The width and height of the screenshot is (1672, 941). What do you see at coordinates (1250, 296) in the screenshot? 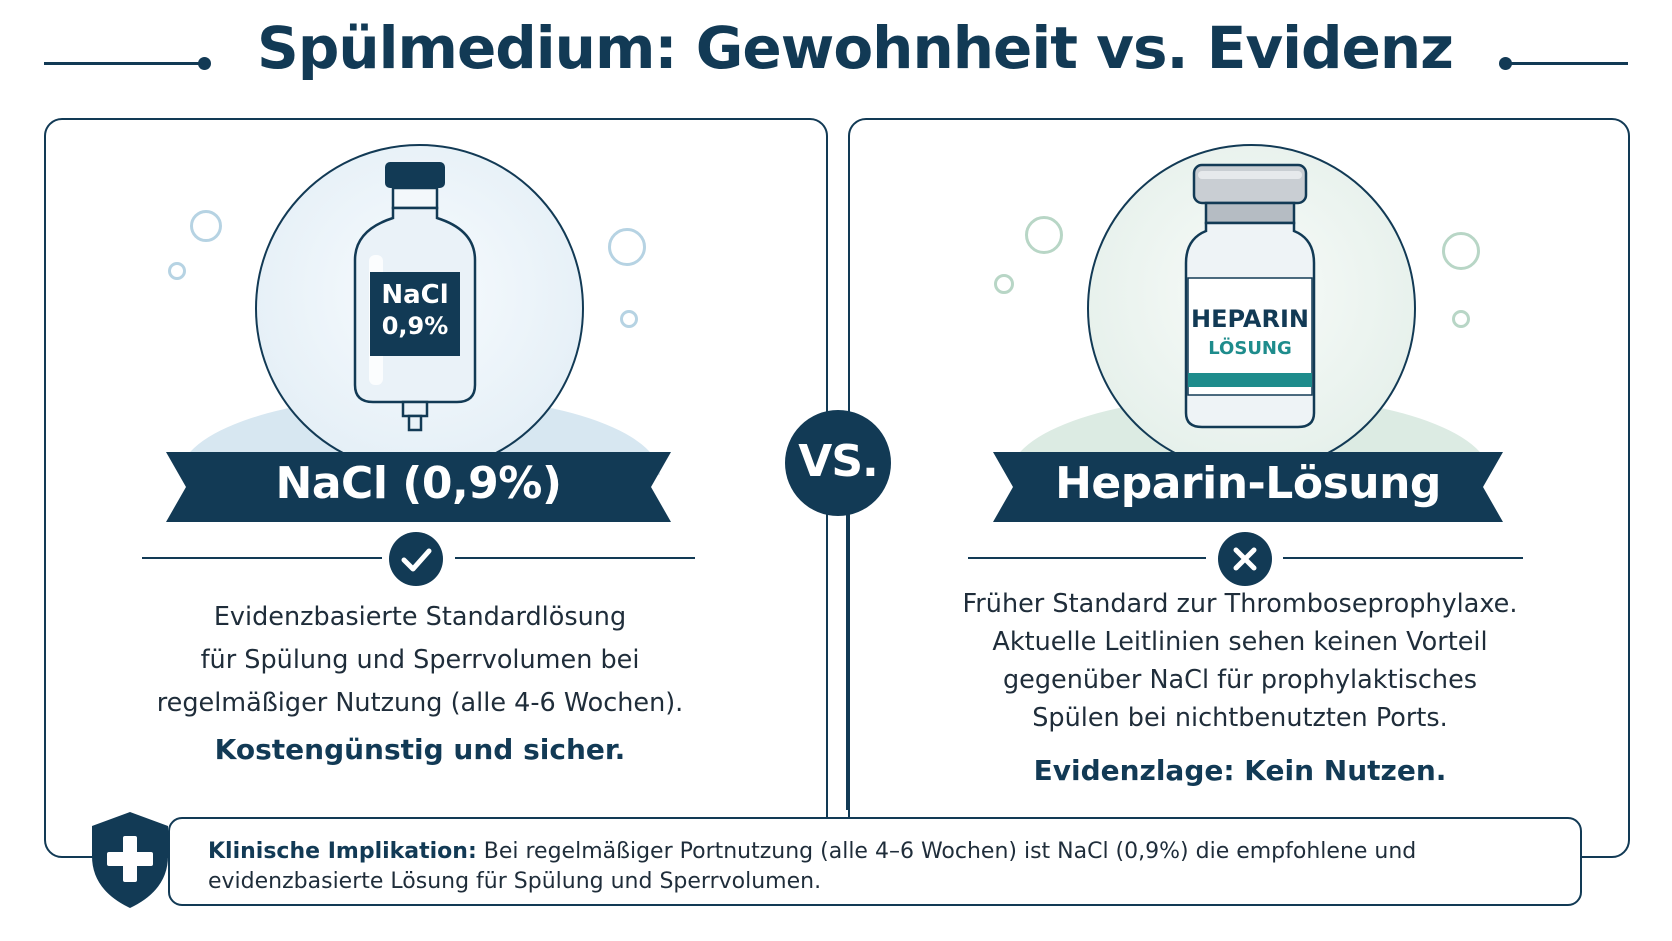
I see `heparin-vial-icon` at bounding box center [1250, 296].